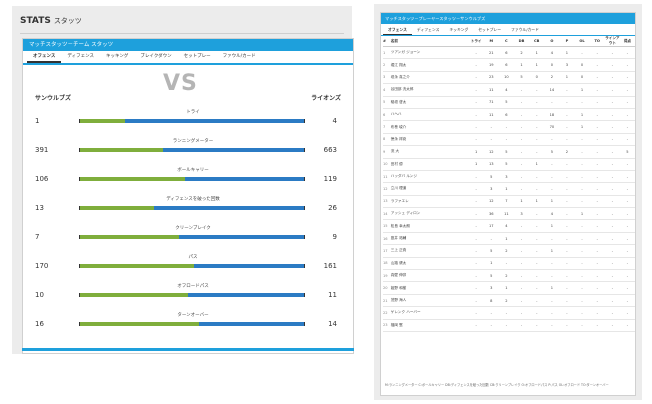  I want to click on column-header: O, so click(552, 41).